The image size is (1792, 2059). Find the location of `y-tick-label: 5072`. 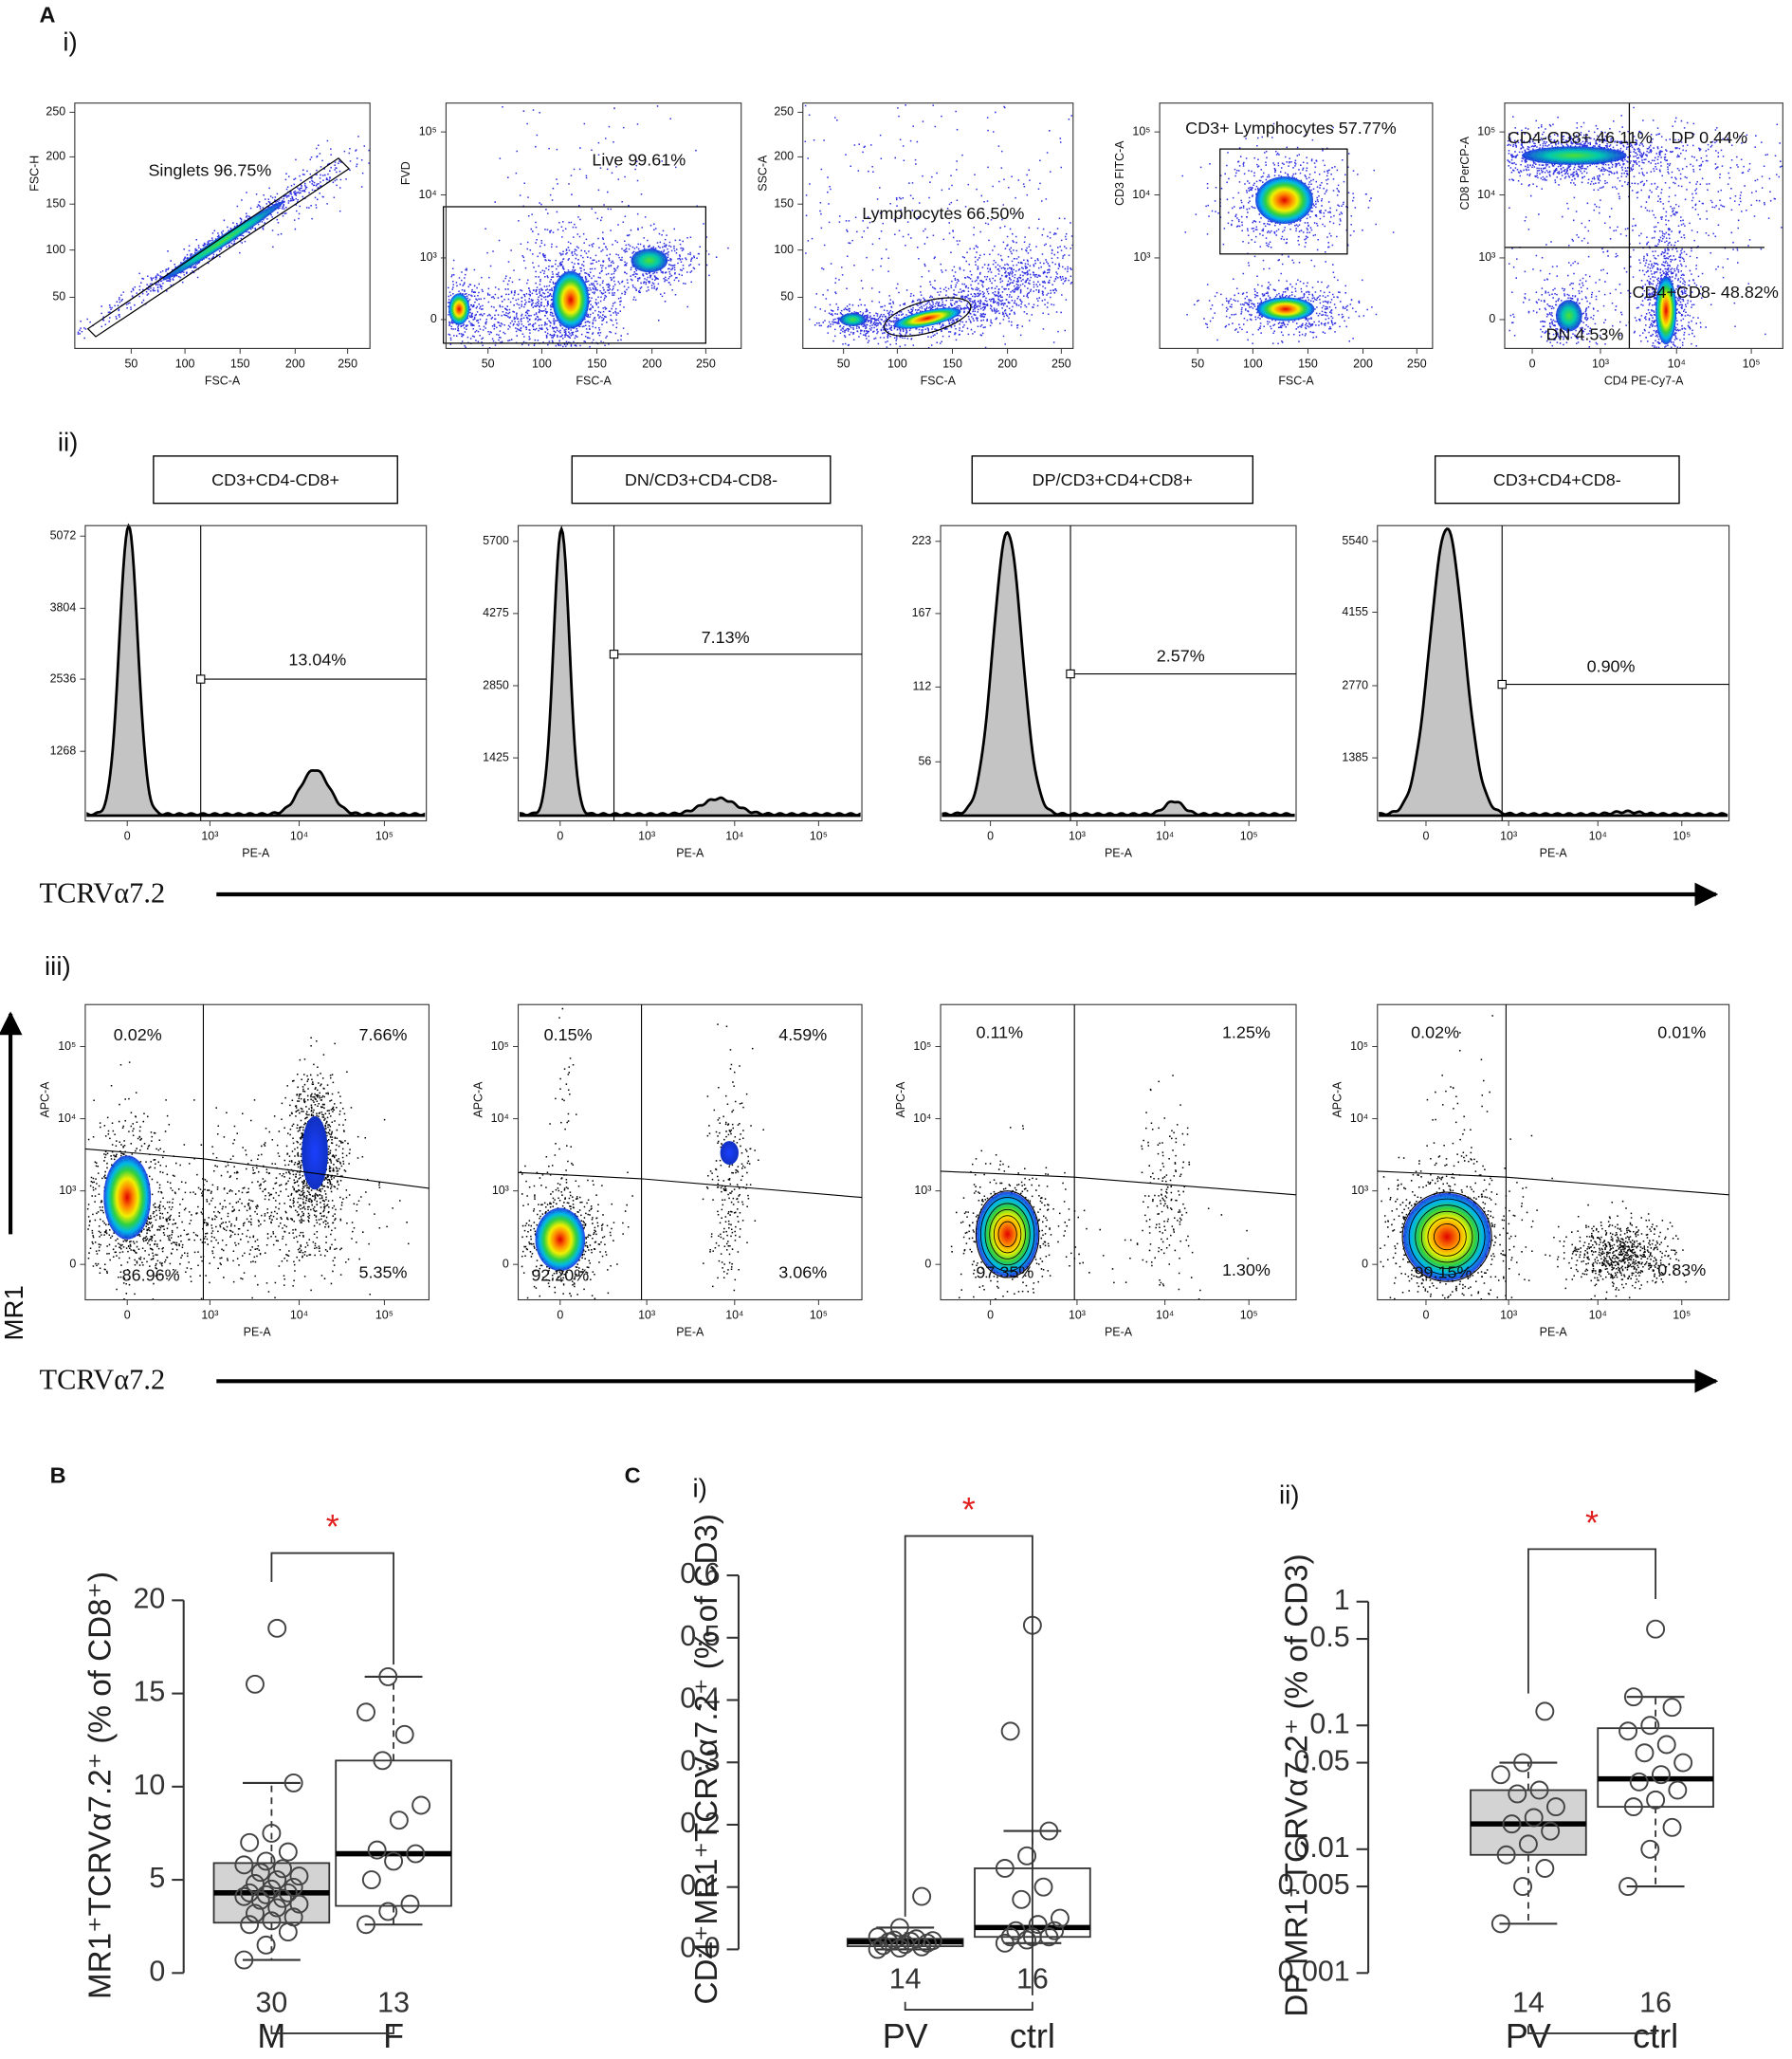

y-tick-label: 5072 is located at coordinates (63, 535).